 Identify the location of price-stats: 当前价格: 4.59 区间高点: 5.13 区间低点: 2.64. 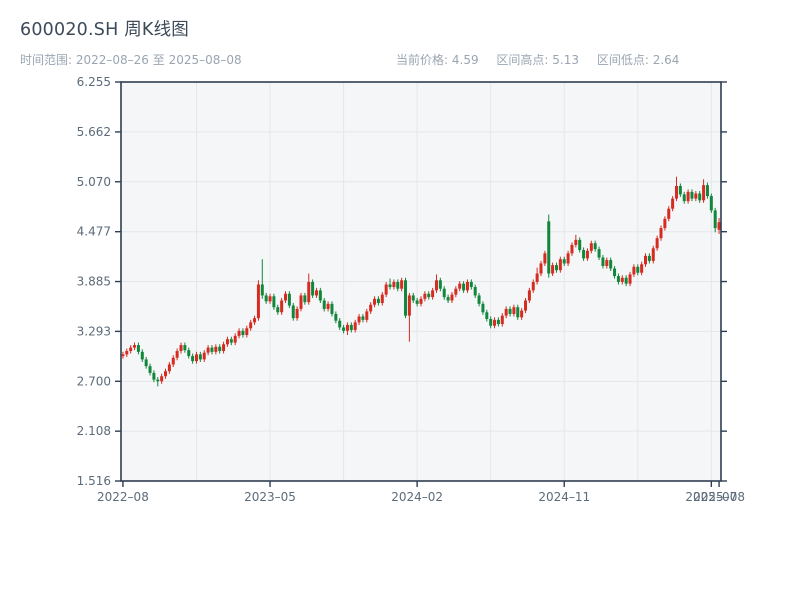
(544, 59).